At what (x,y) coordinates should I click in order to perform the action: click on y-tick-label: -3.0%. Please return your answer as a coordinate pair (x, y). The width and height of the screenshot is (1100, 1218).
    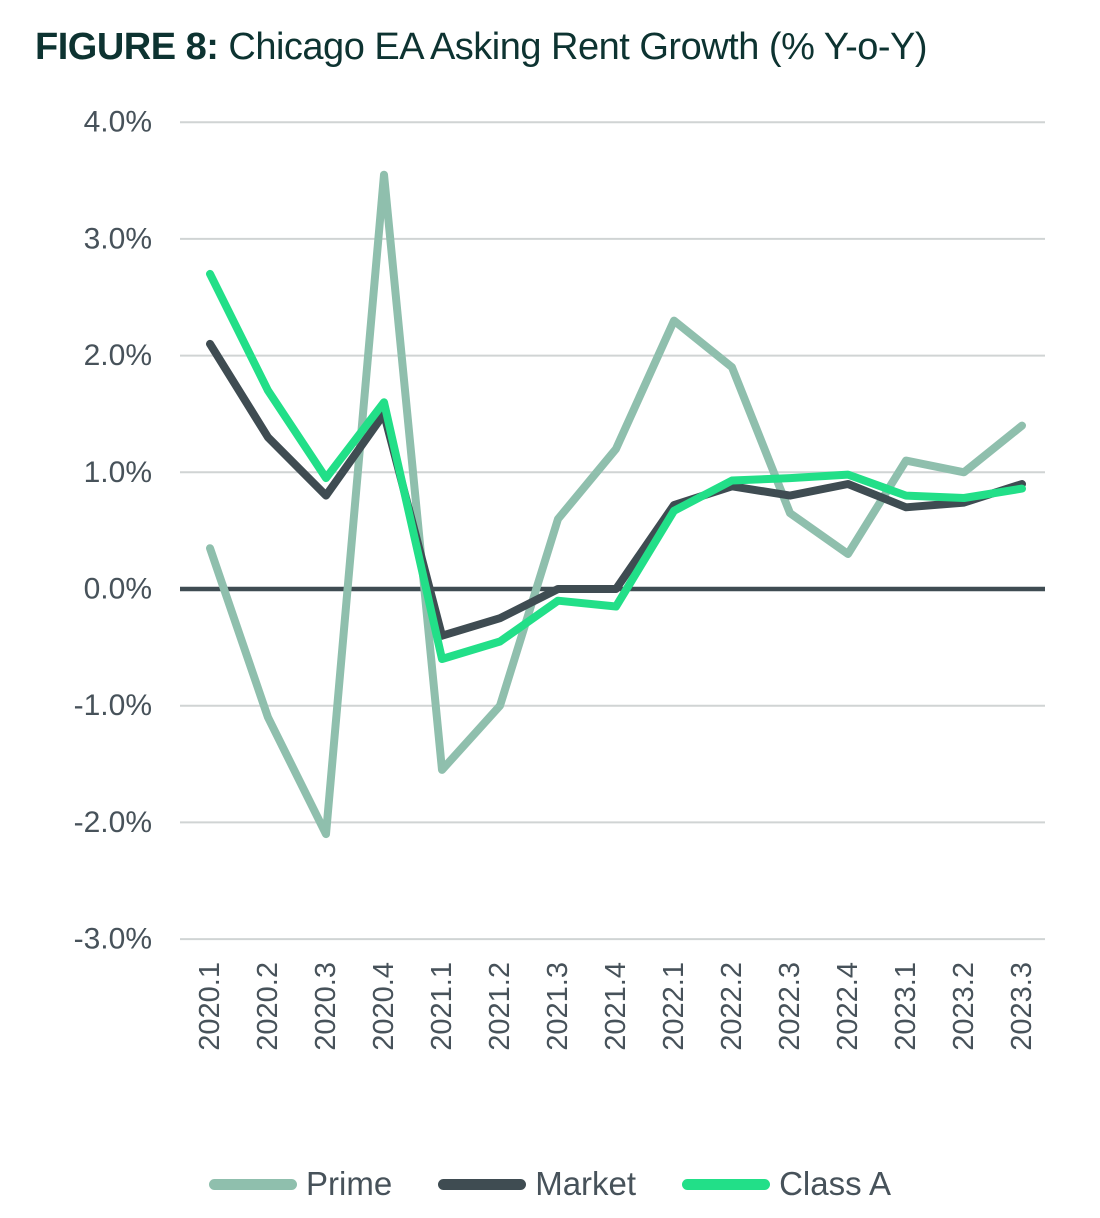
    Looking at the image, I should click on (113, 939).